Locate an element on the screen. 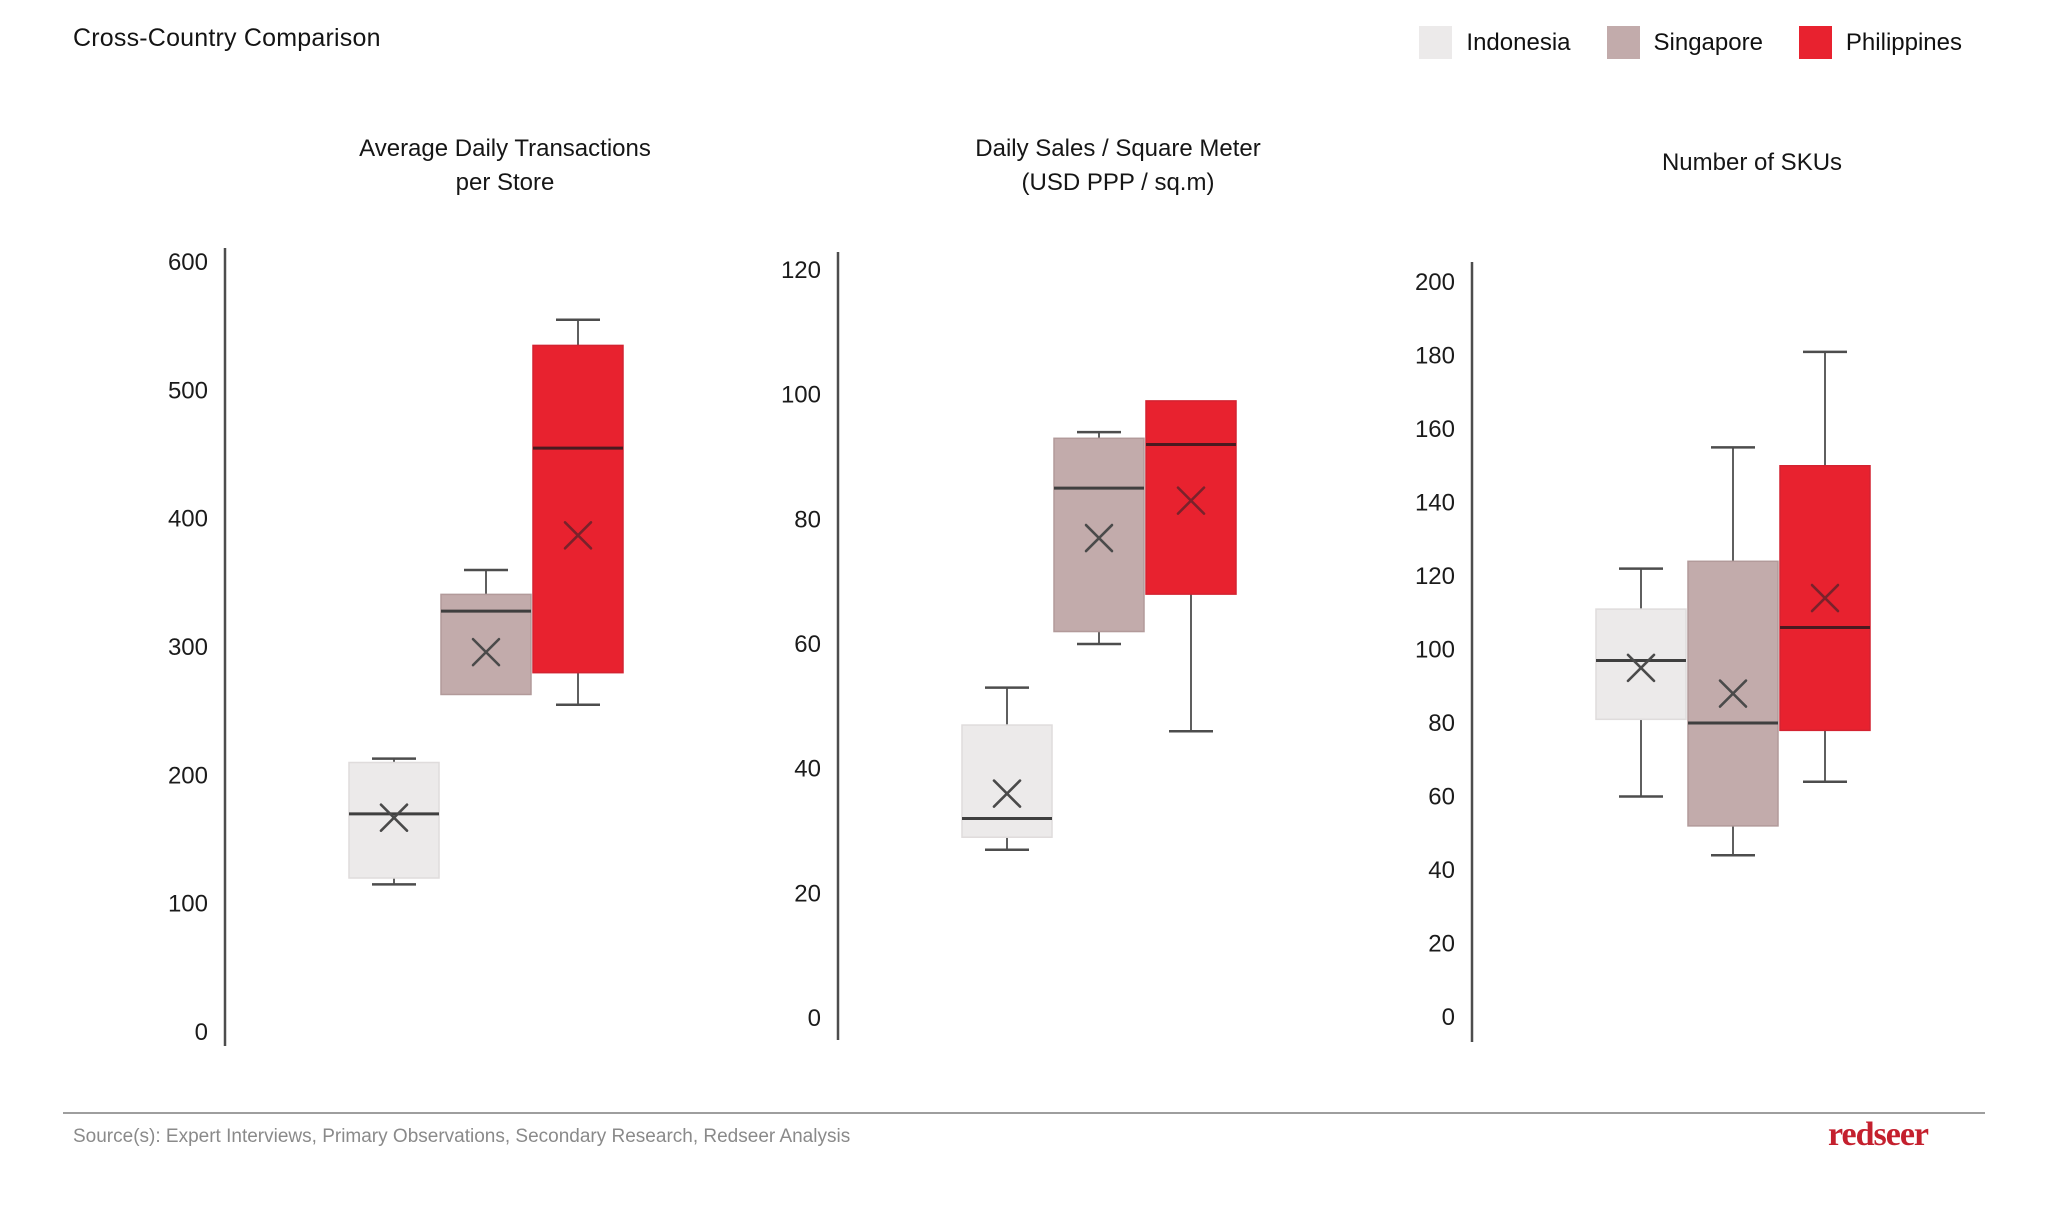 This screenshot has width=2048, height=1220. legend-item-philippines: Philippines is located at coordinates (1880, 42).